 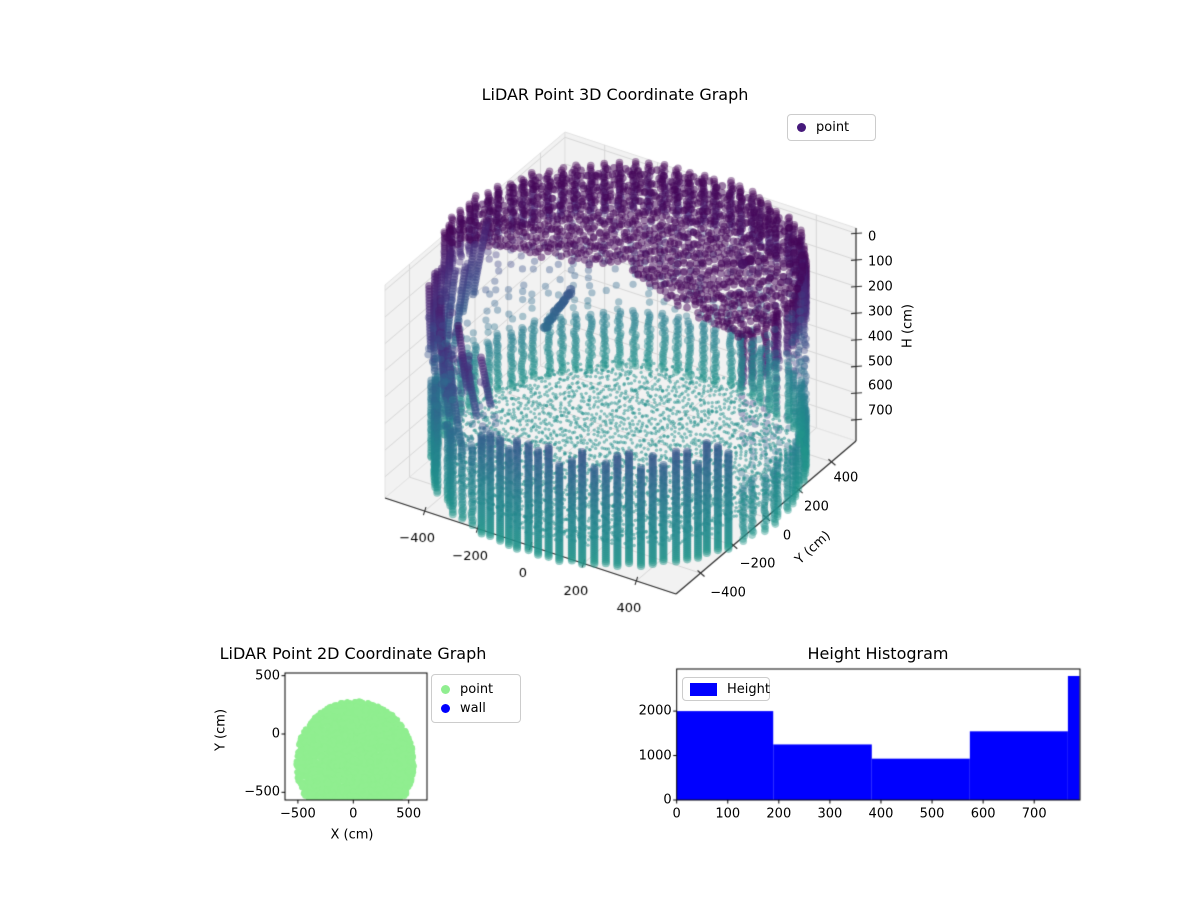 I want to click on hist-xtick-label: 500, so click(x=932, y=814).